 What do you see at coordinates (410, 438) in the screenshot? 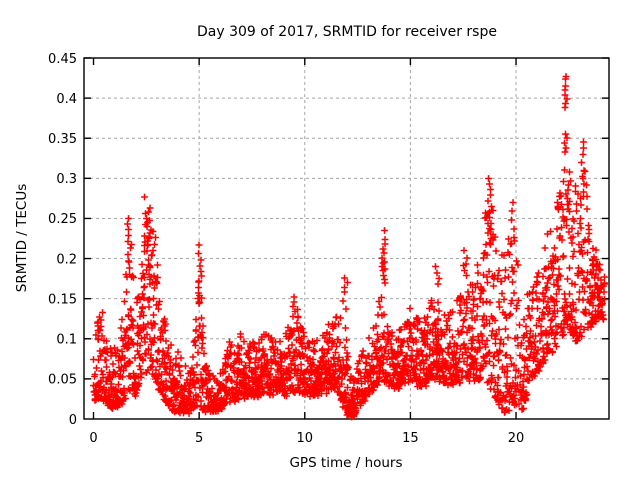
I see `x-tick-label: 15` at bounding box center [410, 438].